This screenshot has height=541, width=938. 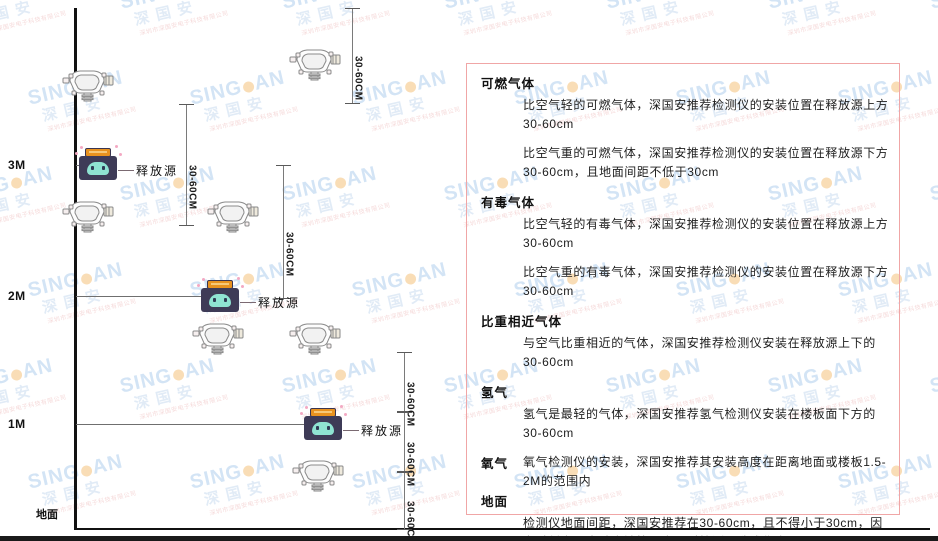 I want to click on panel-section-text: 氧气检测仪的安装，深国安推荐其安装高度在距离地面或楼板1.5-2M的范围内, so click(x=705, y=471).